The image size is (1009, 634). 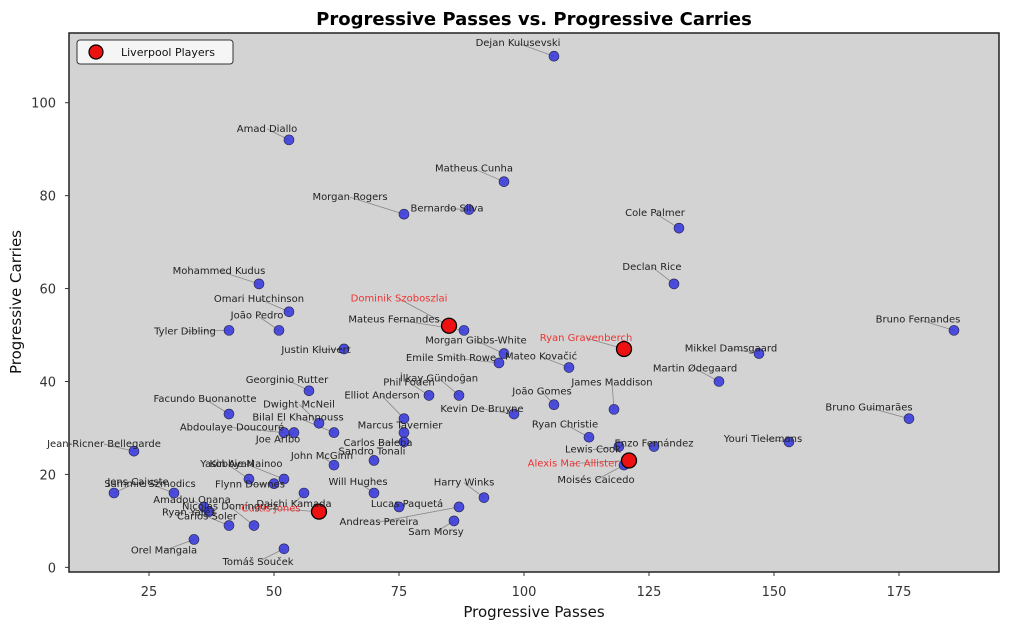 I want to click on point-label: Jens Cajuste, so click(x=137, y=482).